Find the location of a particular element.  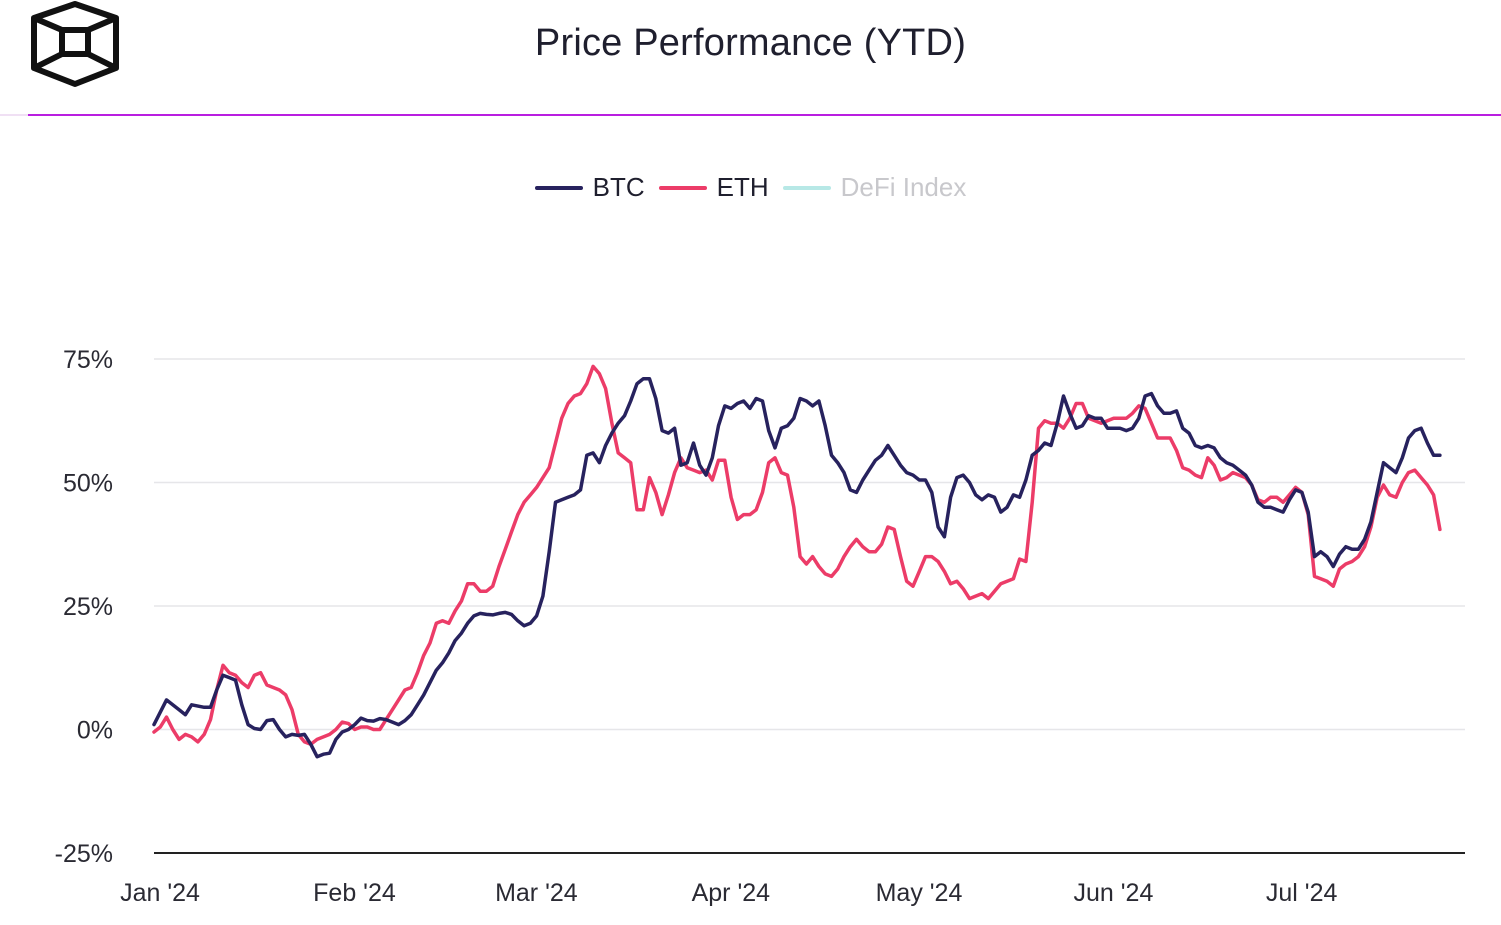

logo-cube-icon is located at coordinates (75, 44).